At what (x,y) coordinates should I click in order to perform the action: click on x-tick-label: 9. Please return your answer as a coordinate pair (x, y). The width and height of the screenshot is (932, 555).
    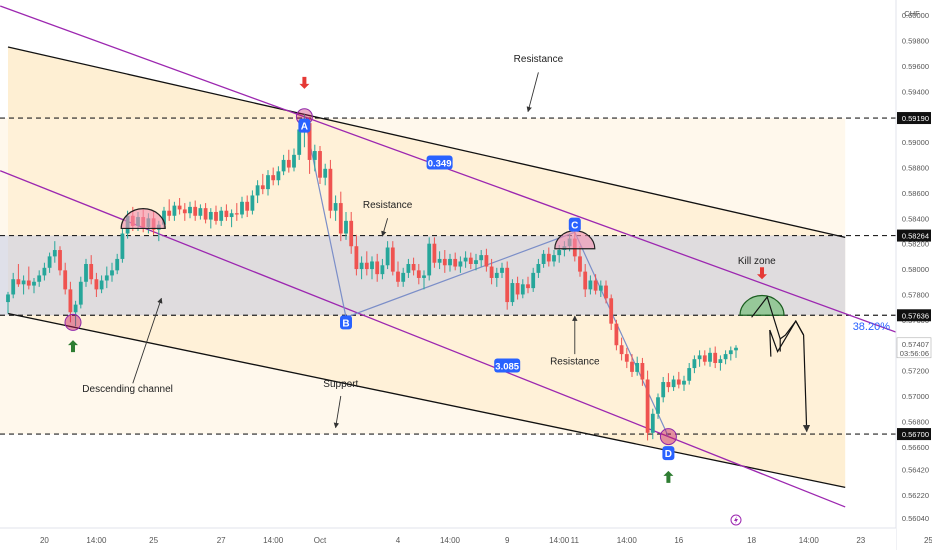
    Looking at the image, I should click on (507, 540).